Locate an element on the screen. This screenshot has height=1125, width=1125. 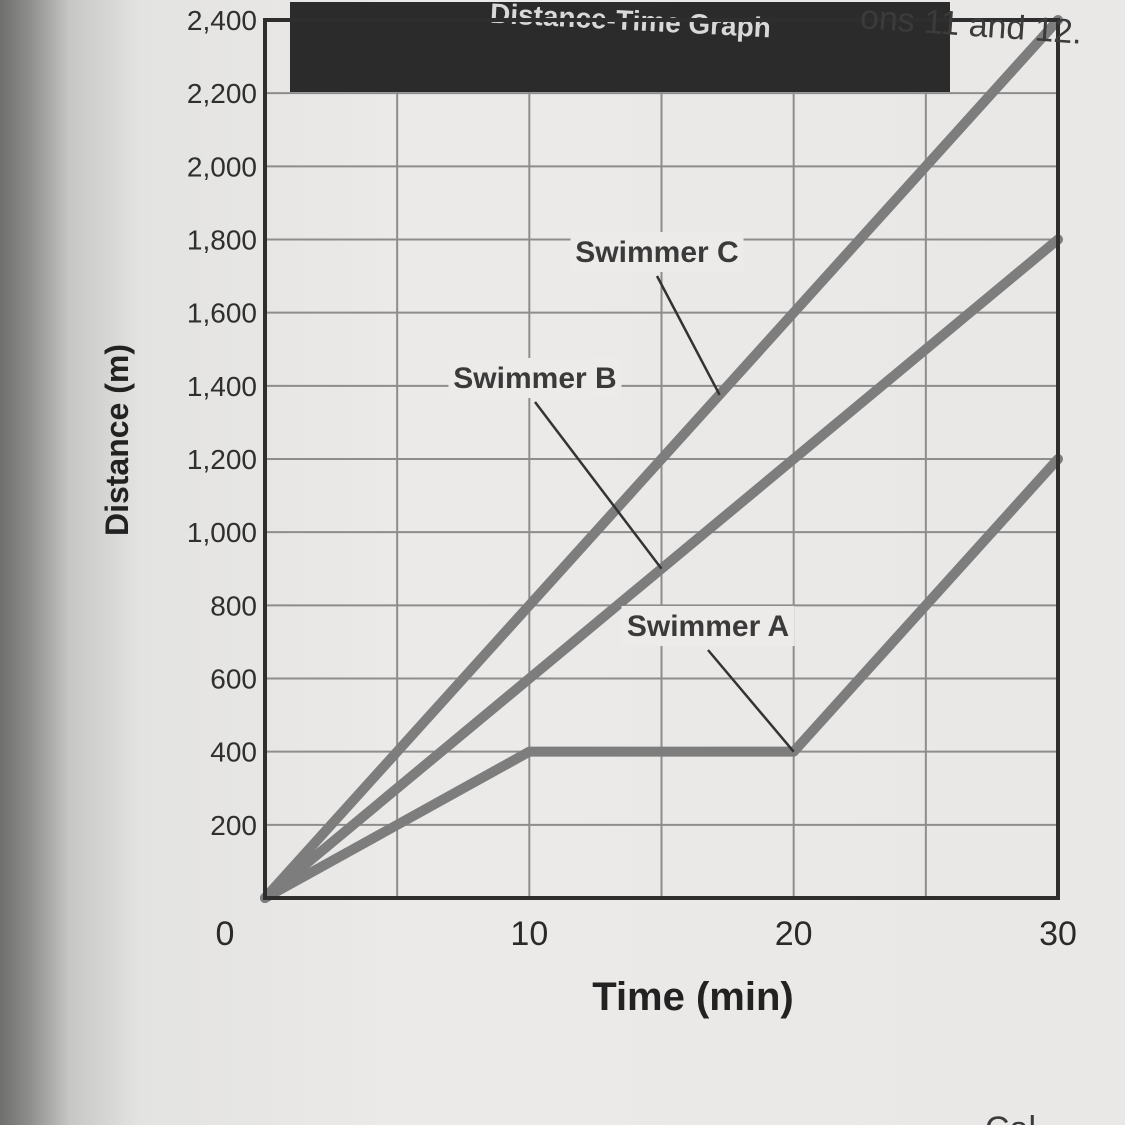
x-axis-title: Time (min) is located at coordinates (693, 997).